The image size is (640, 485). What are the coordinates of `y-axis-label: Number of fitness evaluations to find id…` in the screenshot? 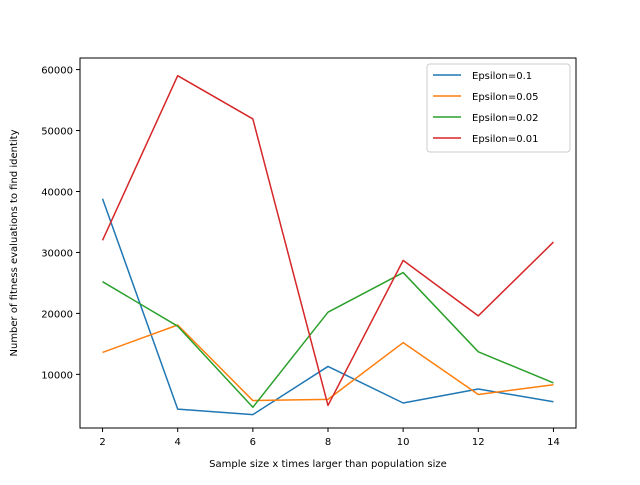 It's located at (14, 242).